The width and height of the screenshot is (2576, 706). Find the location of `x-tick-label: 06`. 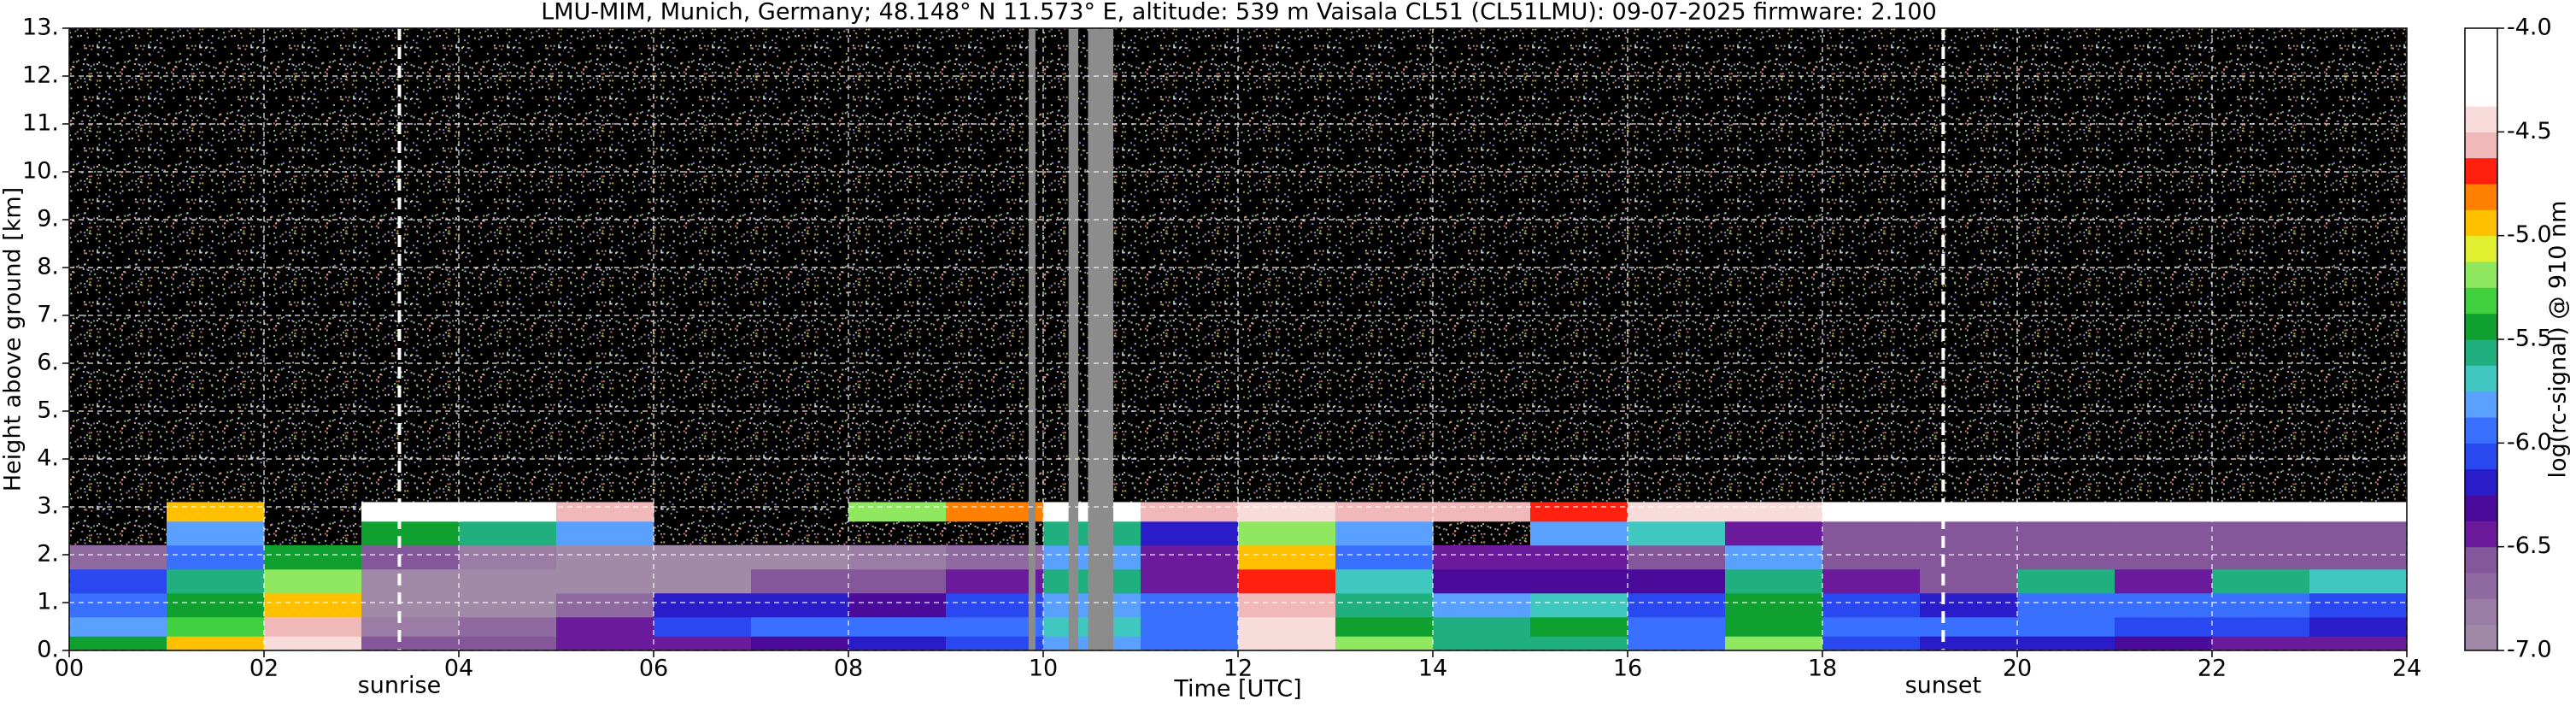

x-tick-label: 06 is located at coordinates (653, 669).